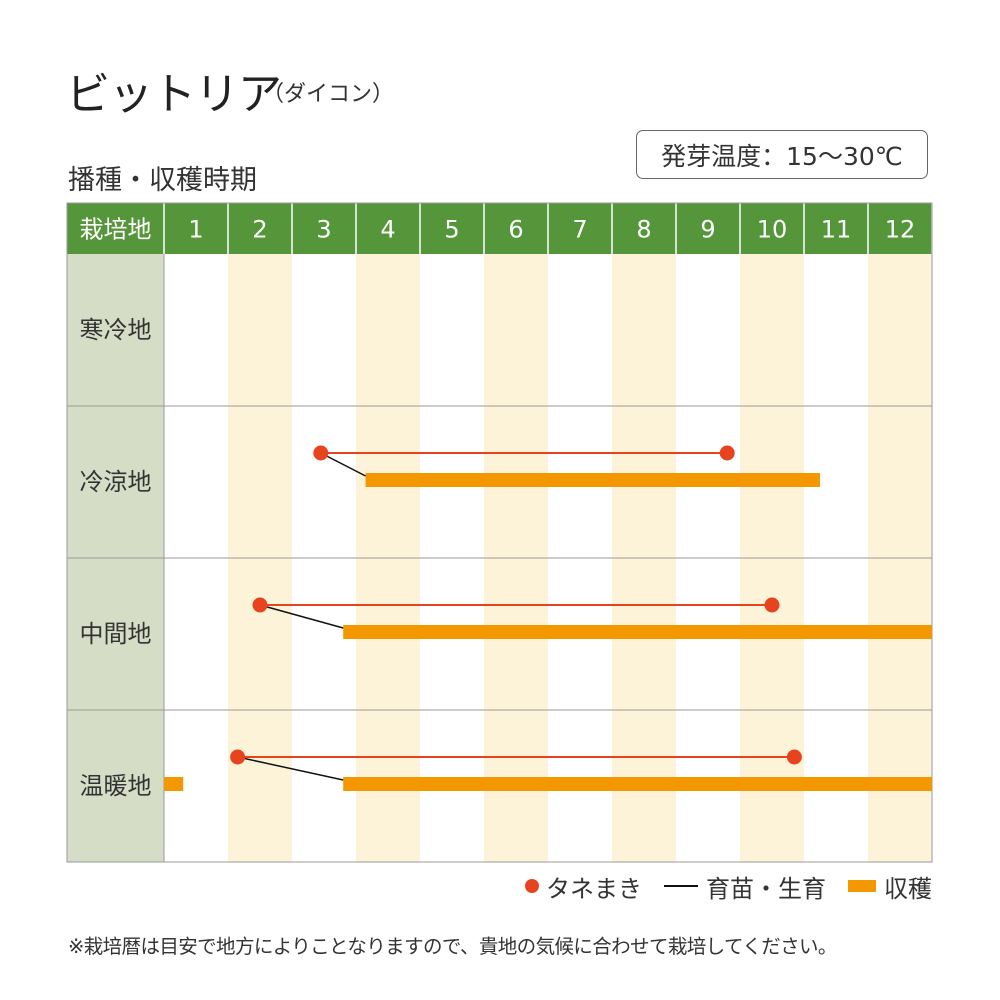 The width and height of the screenshot is (1000, 1000). What do you see at coordinates (499, 228) in the screenshot?
I see `header-row-background` at bounding box center [499, 228].